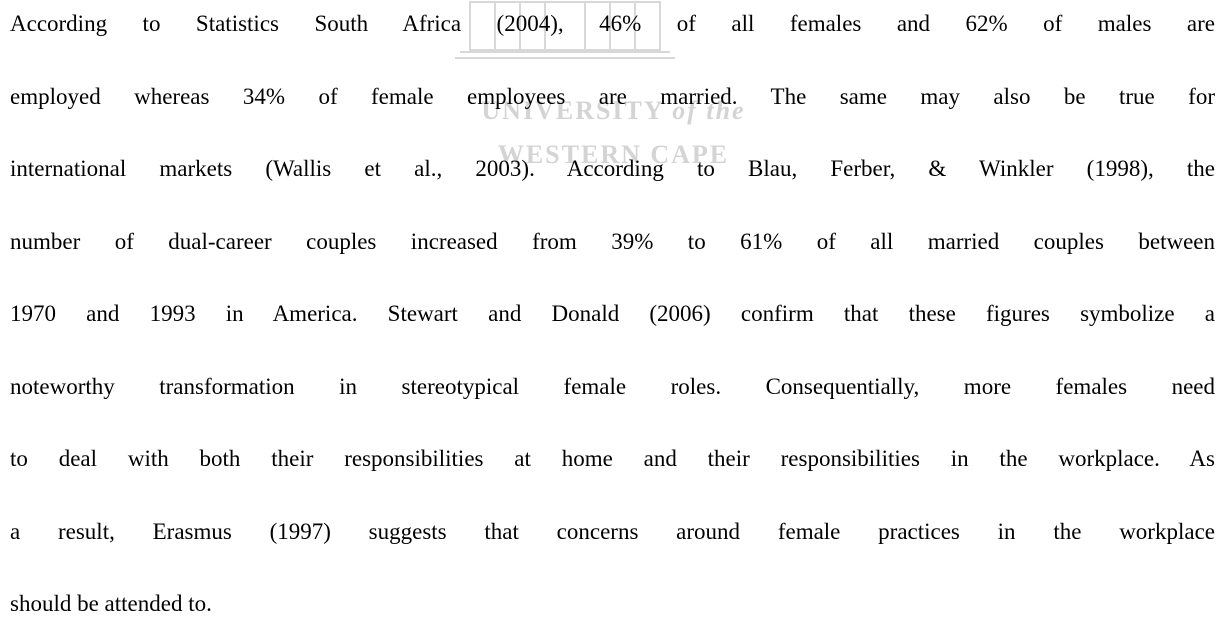  I want to click on watermark-line: UNIVERSITY of the, so click(613, 110).